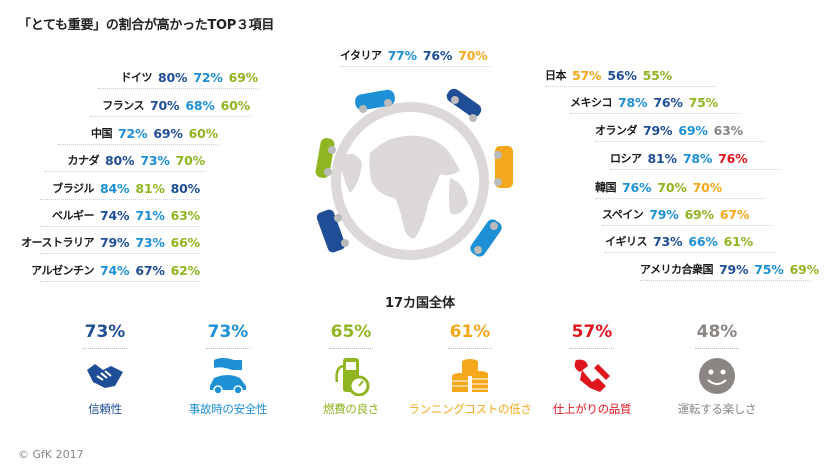  I want to click on percent-value: 75%, so click(703, 102).